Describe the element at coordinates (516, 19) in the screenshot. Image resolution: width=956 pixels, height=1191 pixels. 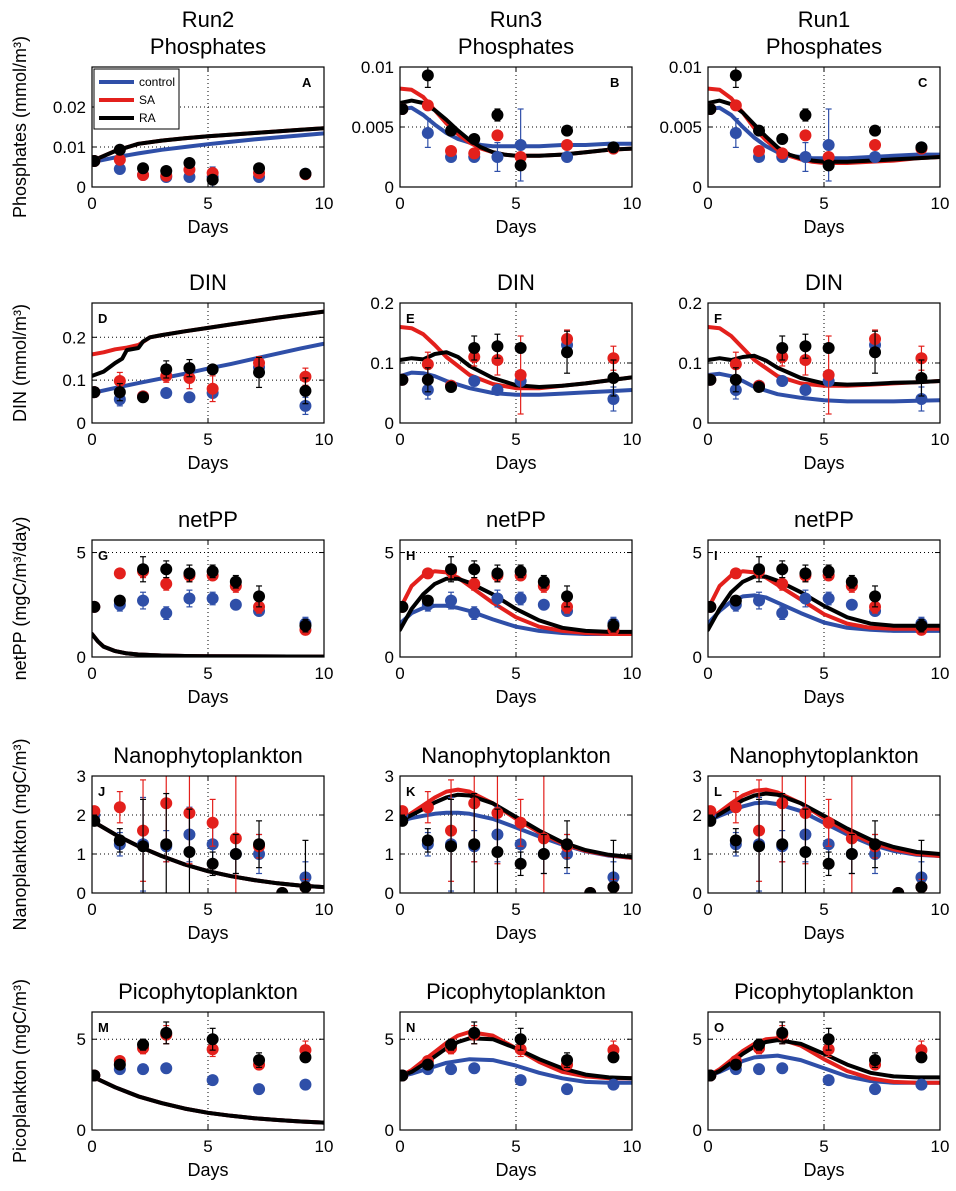
I see `chart-title-line1: Run3` at that location.